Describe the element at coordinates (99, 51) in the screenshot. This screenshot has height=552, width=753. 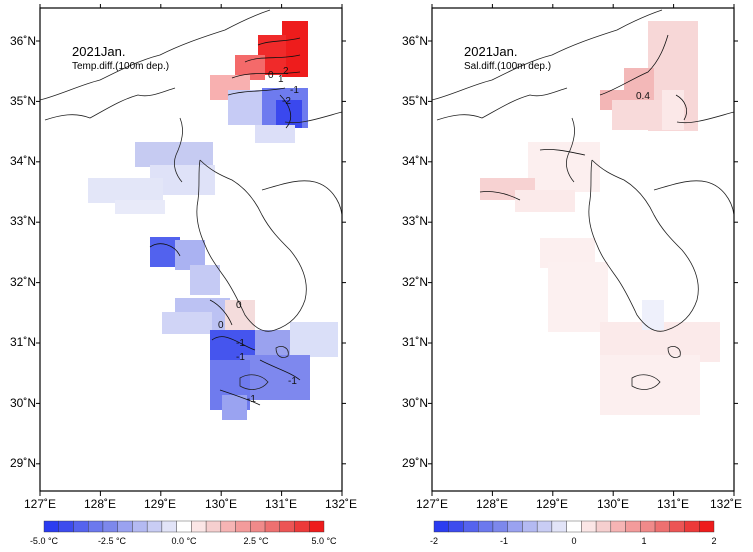
I see `temp-panel-title: 2021Jan.` at that location.